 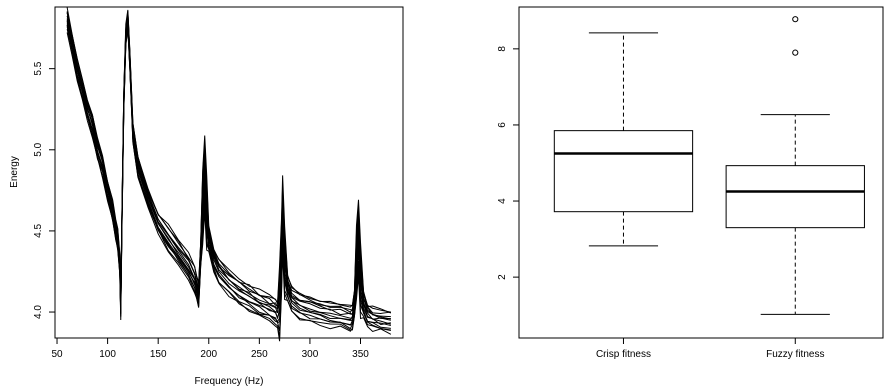 What do you see at coordinates (44, 190) in the screenshot?
I see `y-axis: 4.0 4.5 5.0 5.5` at bounding box center [44, 190].